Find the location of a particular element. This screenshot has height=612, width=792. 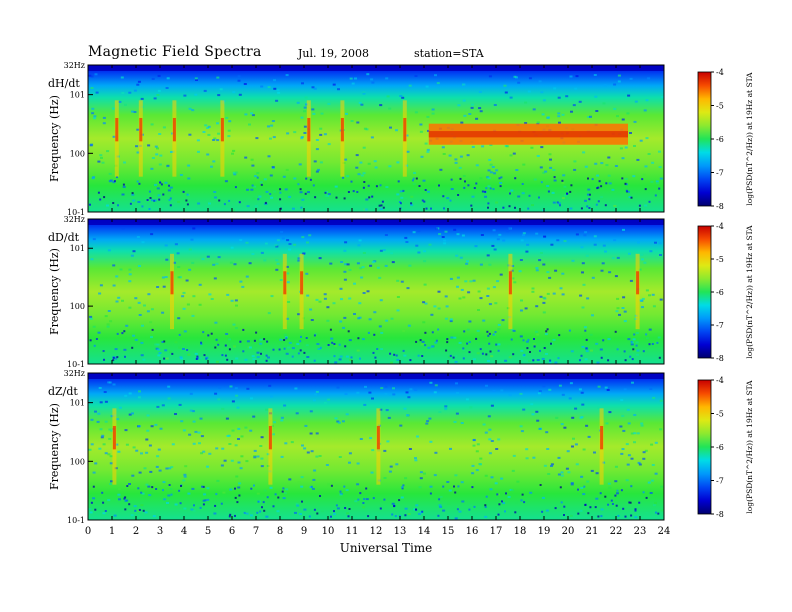

chart-title: Magnetic Field Spectra is located at coordinates (175, 52).